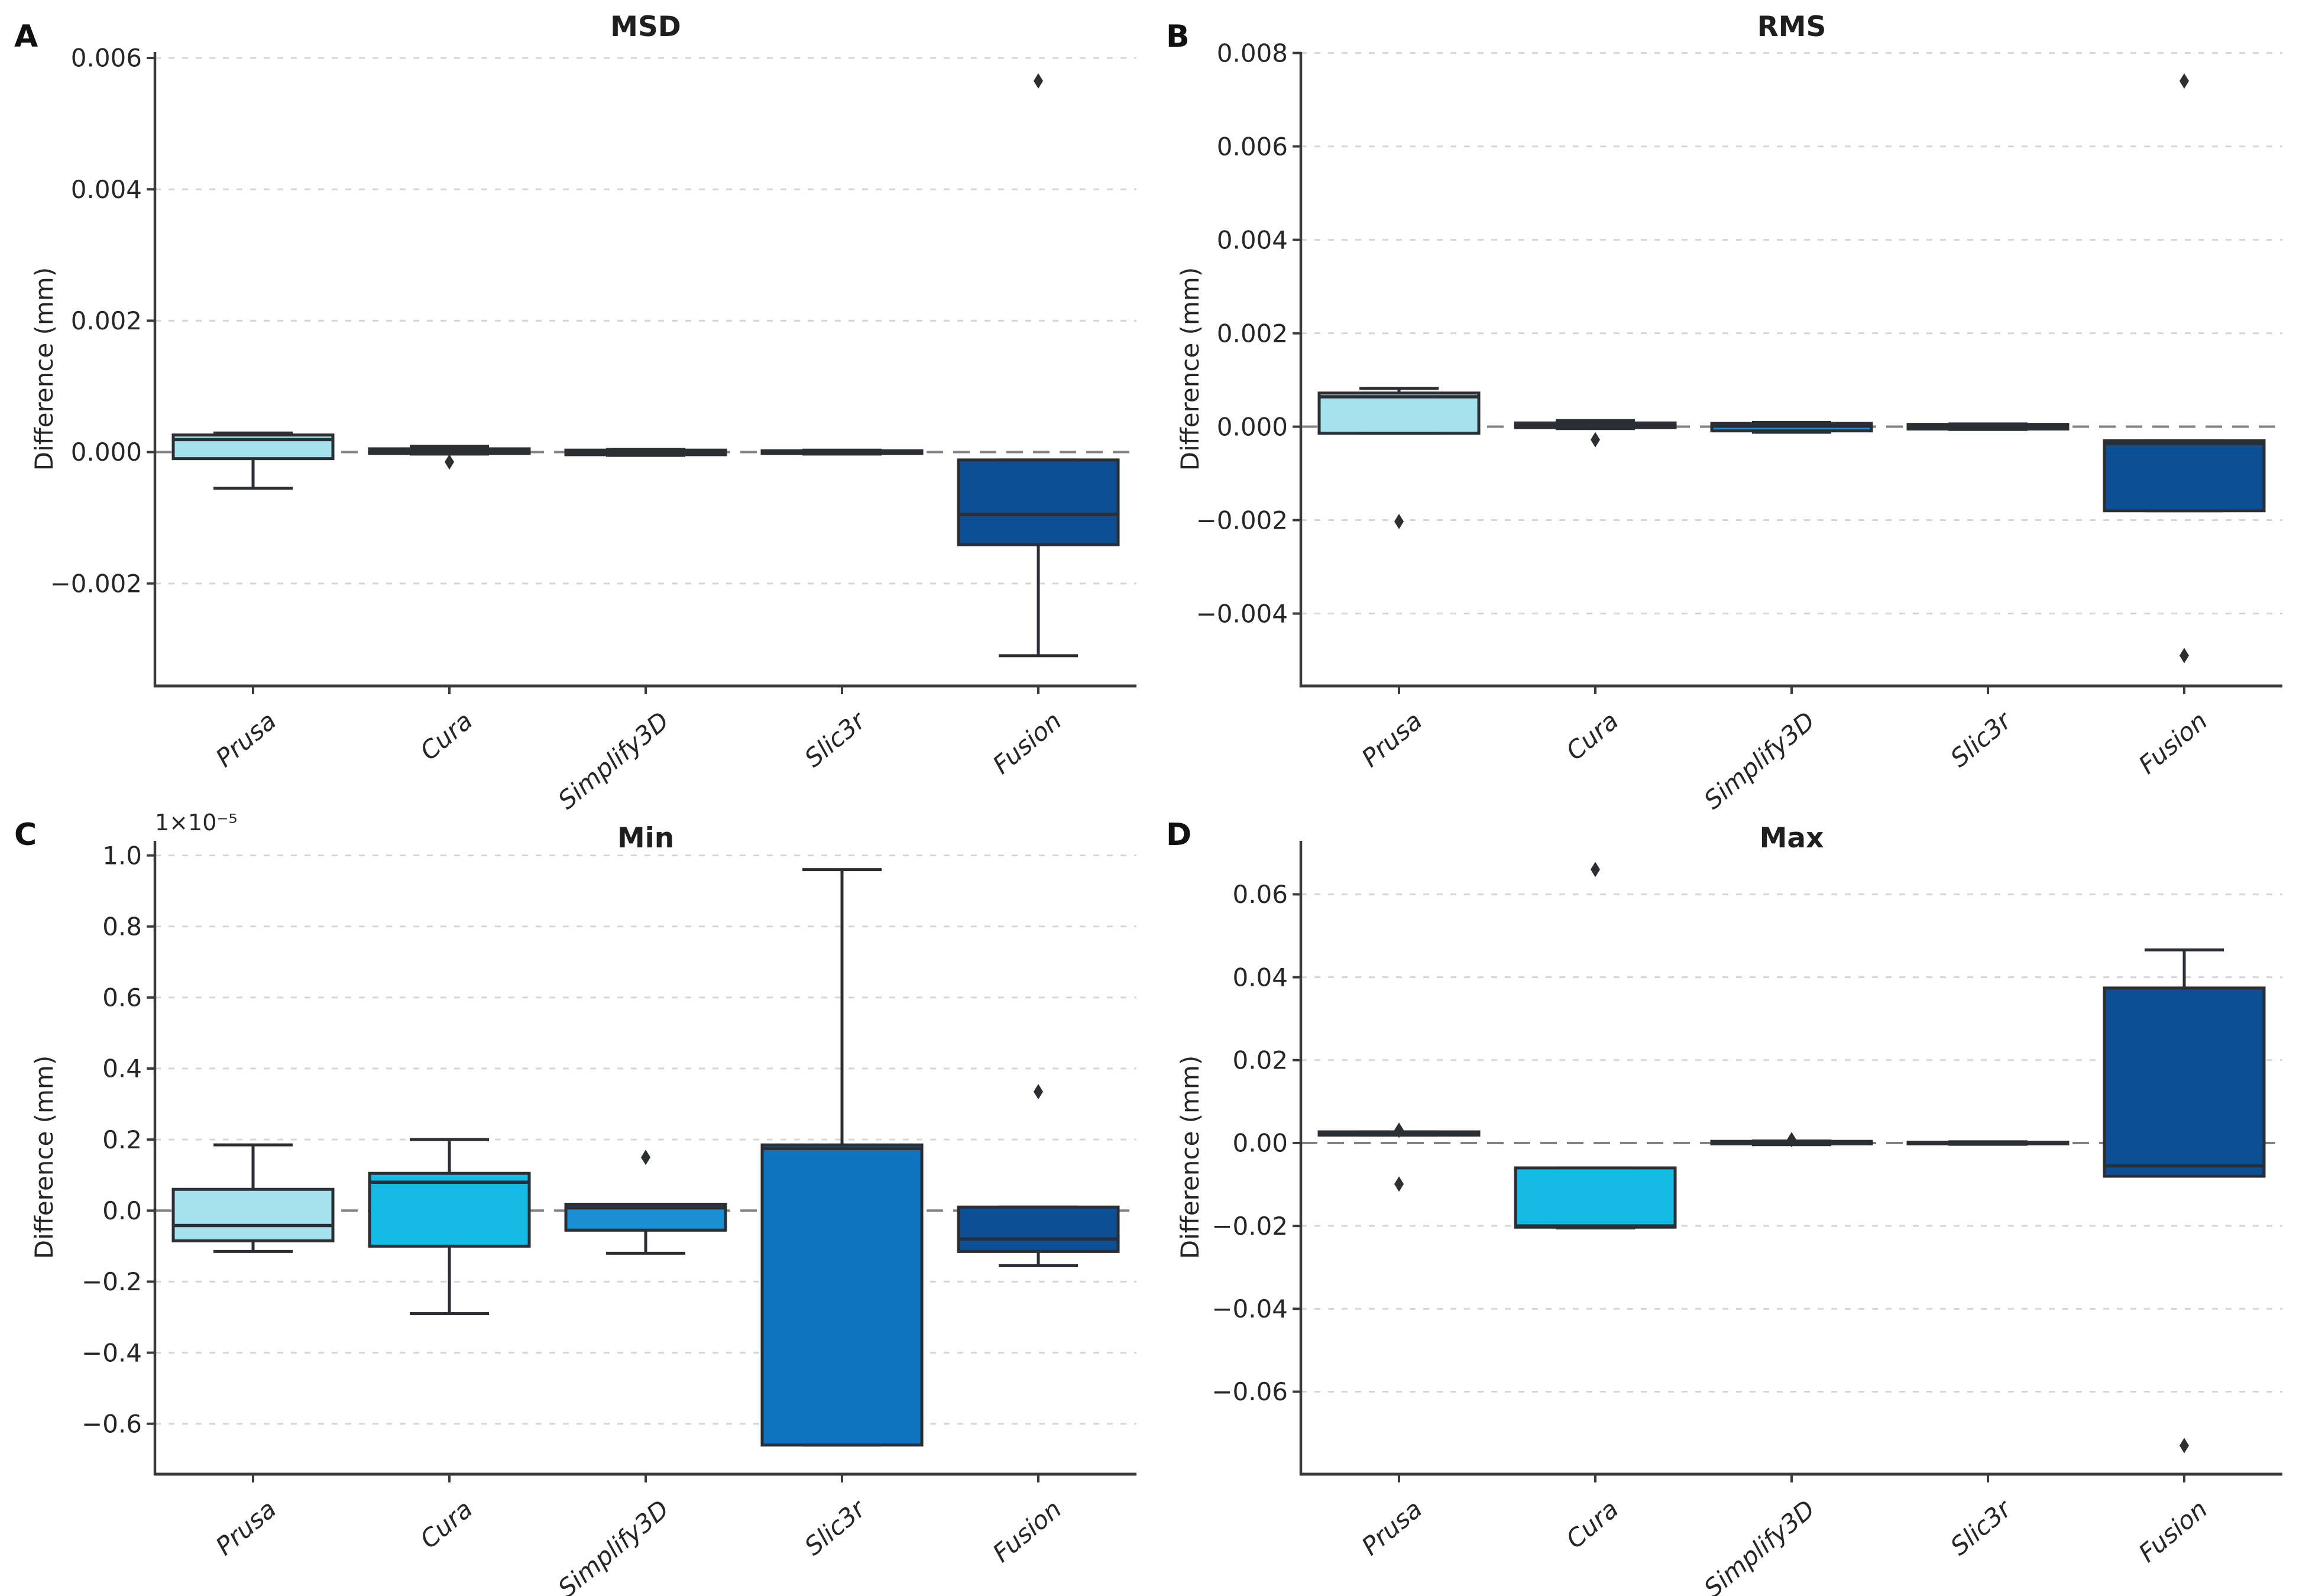 This screenshot has width=2309, height=1596. I want to click on y-axis-label-c: Difference (mm), so click(45, 1157).